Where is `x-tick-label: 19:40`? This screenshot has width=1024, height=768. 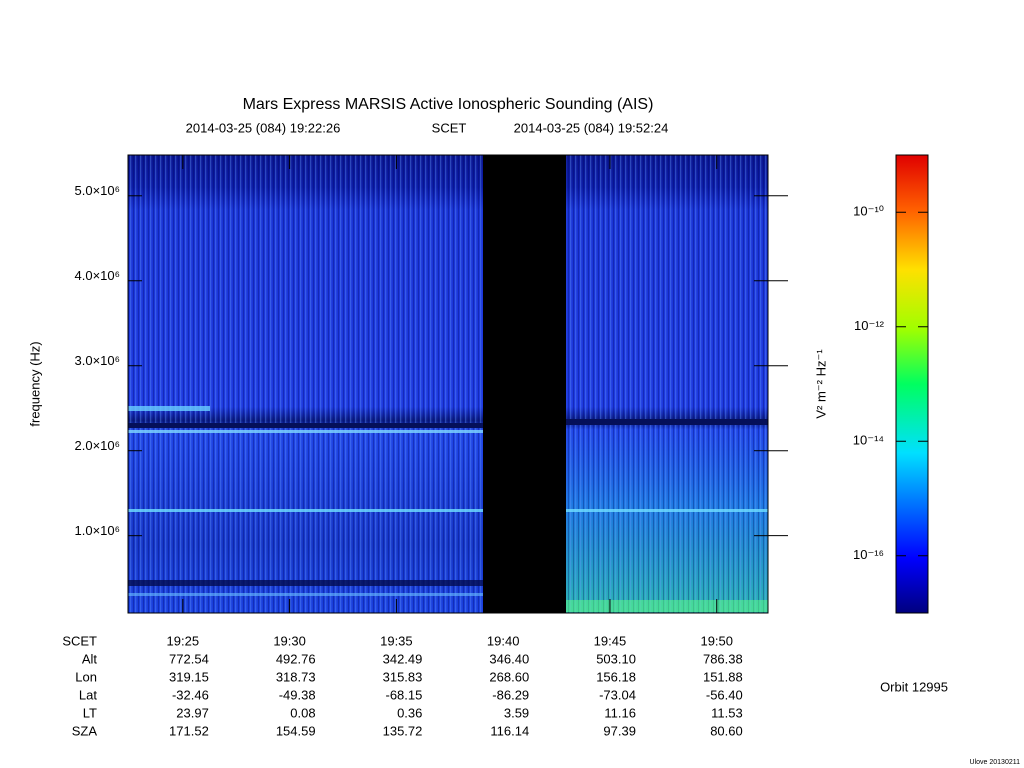
x-tick-label: 19:40 is located at coordinates (503, 640).